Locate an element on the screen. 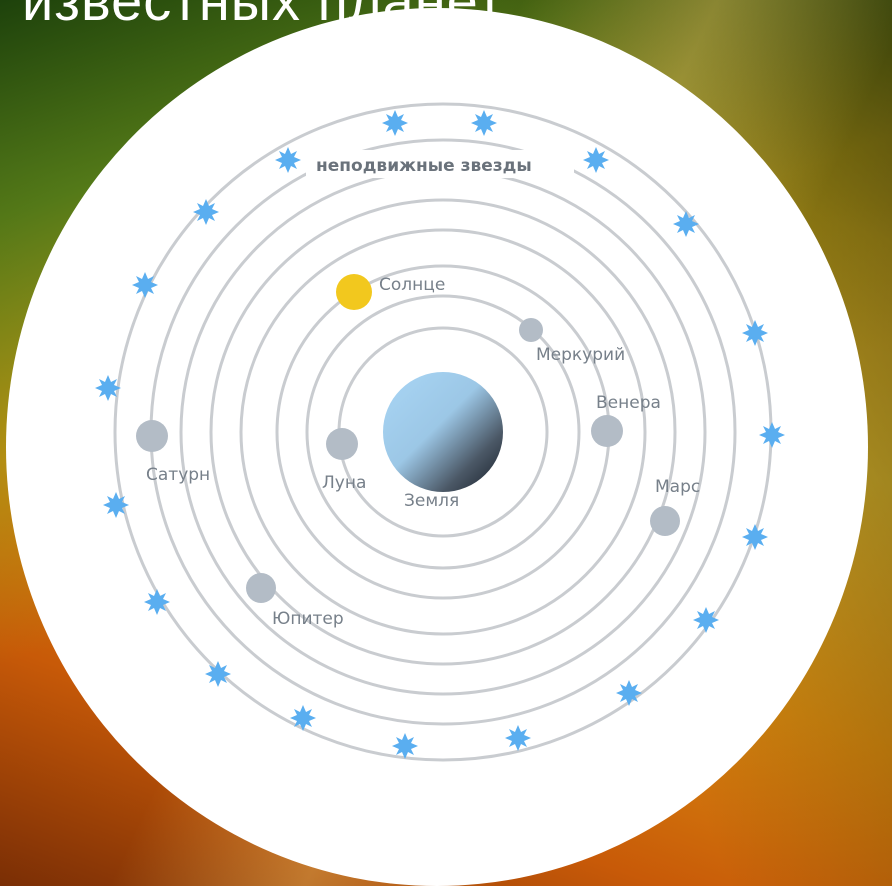 The height and width of the screenshot is (886, 892). label-saturn: Сатурн is located at coordinates (178, 475).